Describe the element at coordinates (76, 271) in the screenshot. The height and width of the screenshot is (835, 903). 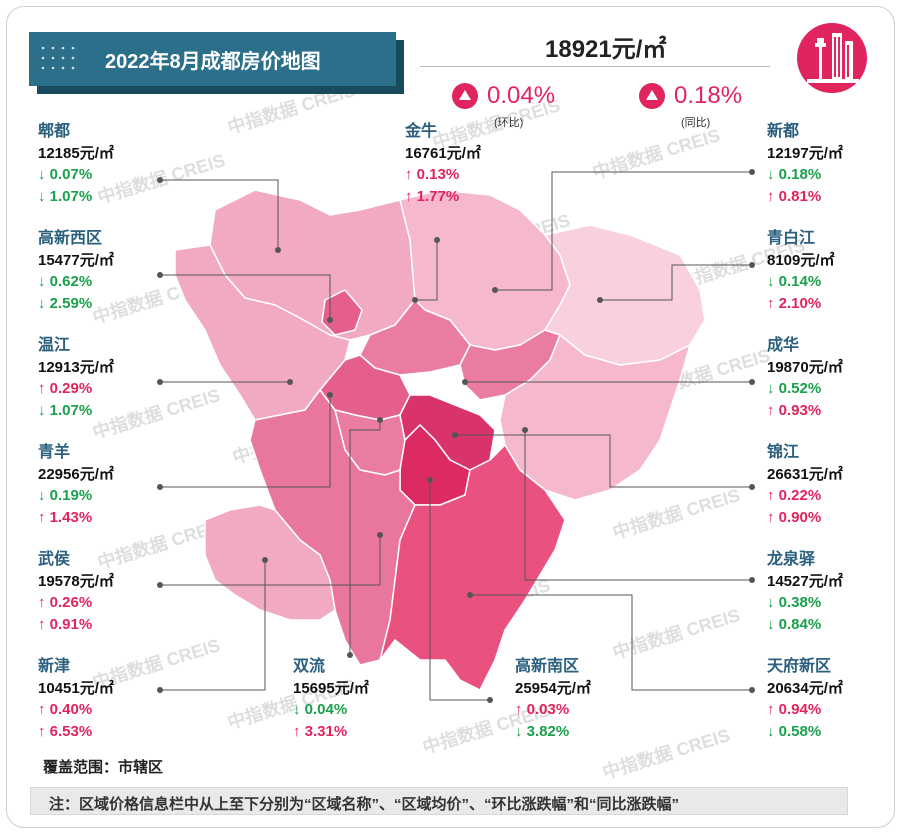
I see `district-label-gaoxinxi: 高新西区 15477元/㎡ ↓ 0.62% ↓ 2.59%` at that location.